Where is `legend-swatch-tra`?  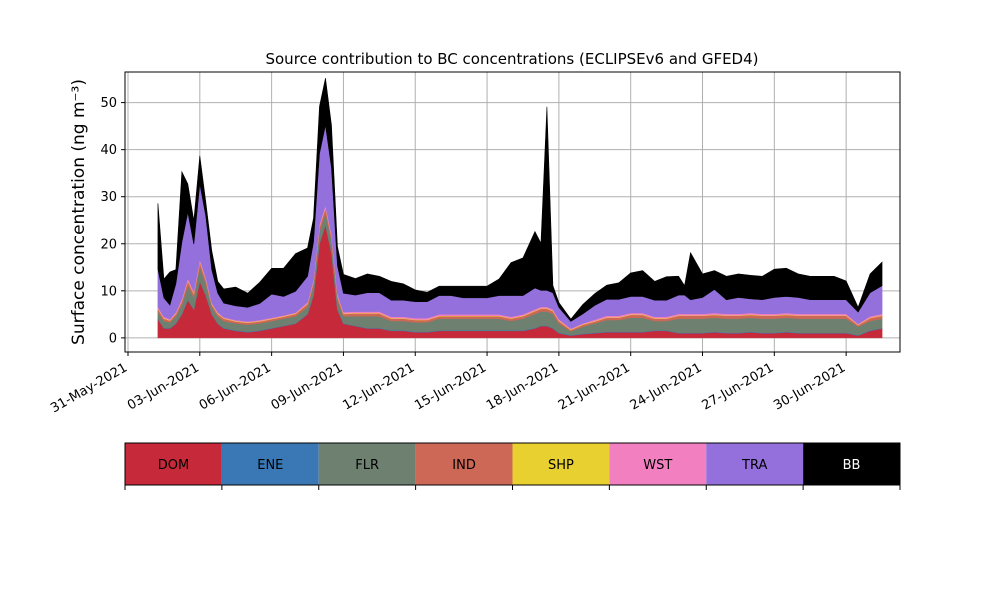
legend-swatch-tra is located at coordinates (755, 464).